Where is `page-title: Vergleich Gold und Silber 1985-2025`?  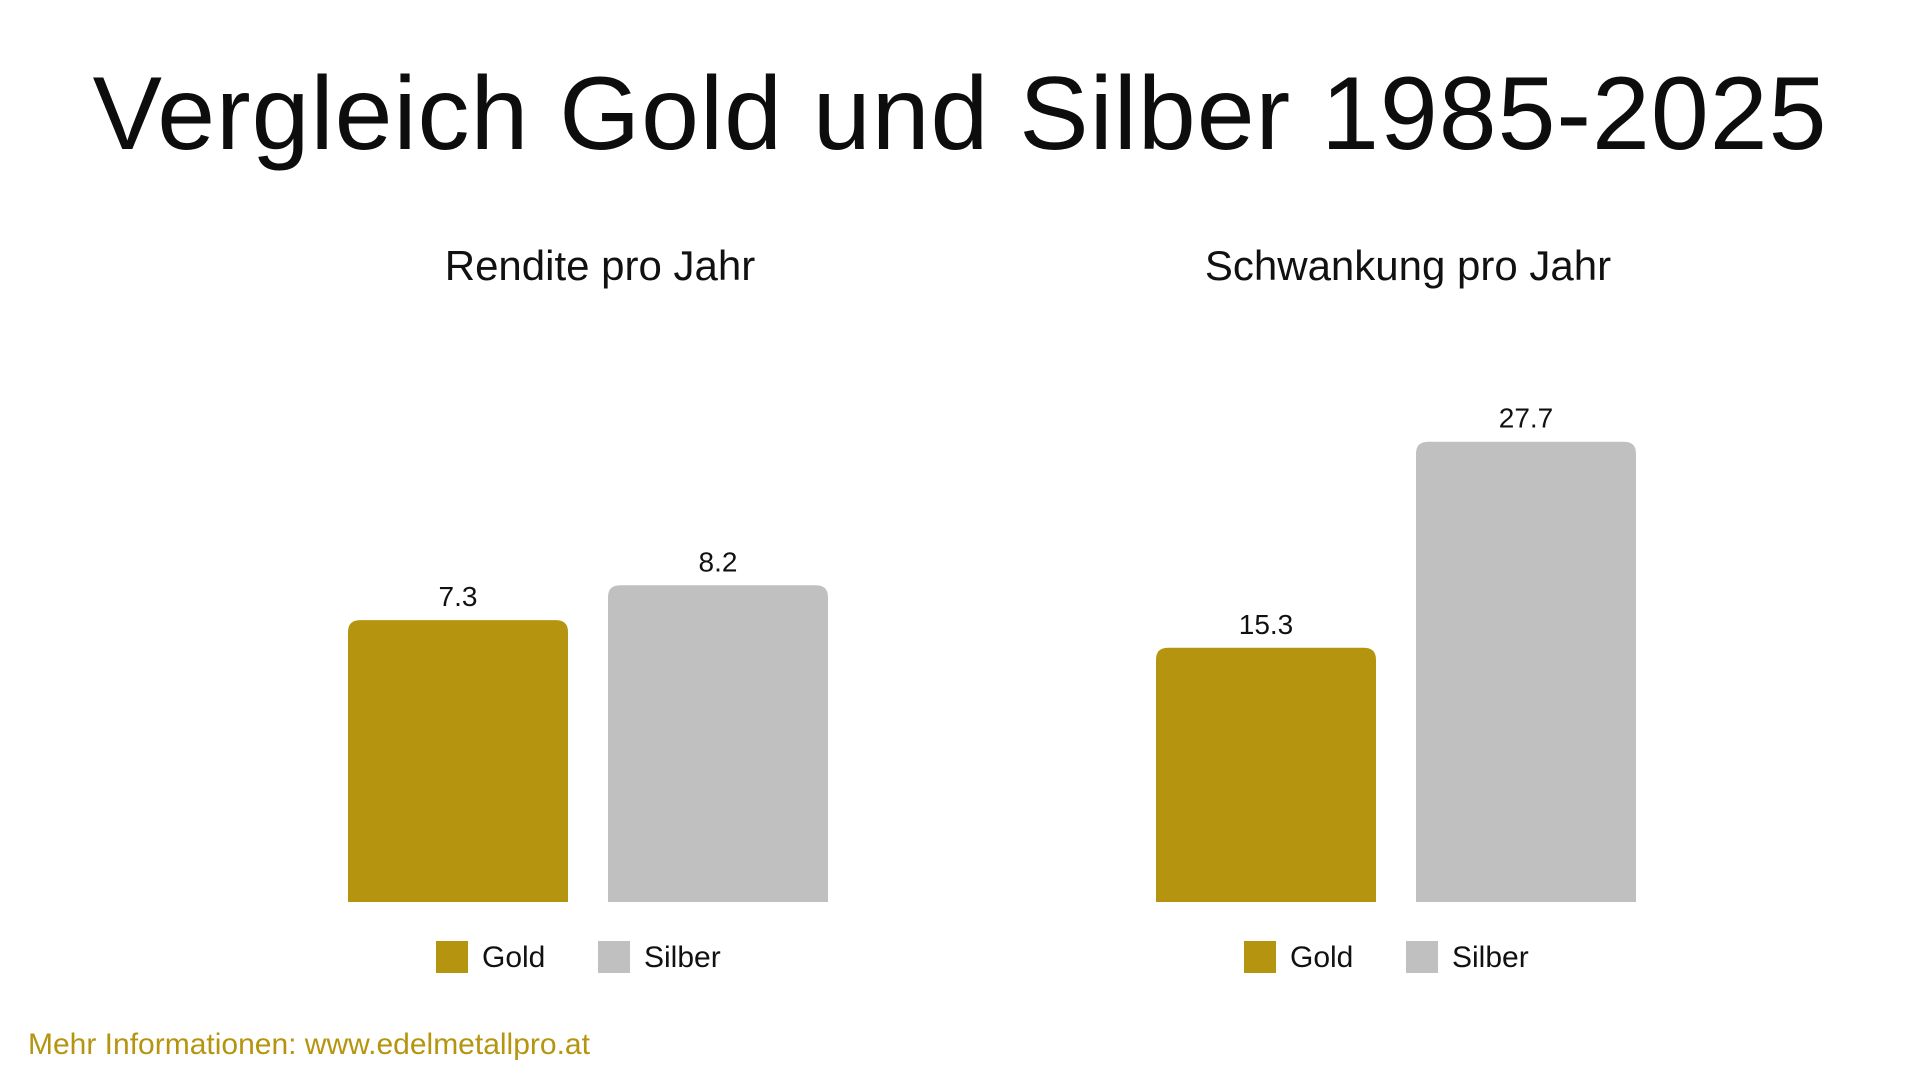
page-title: Vergleich Gold und Silber 1985-2025 is located at coordinates (960, 114).